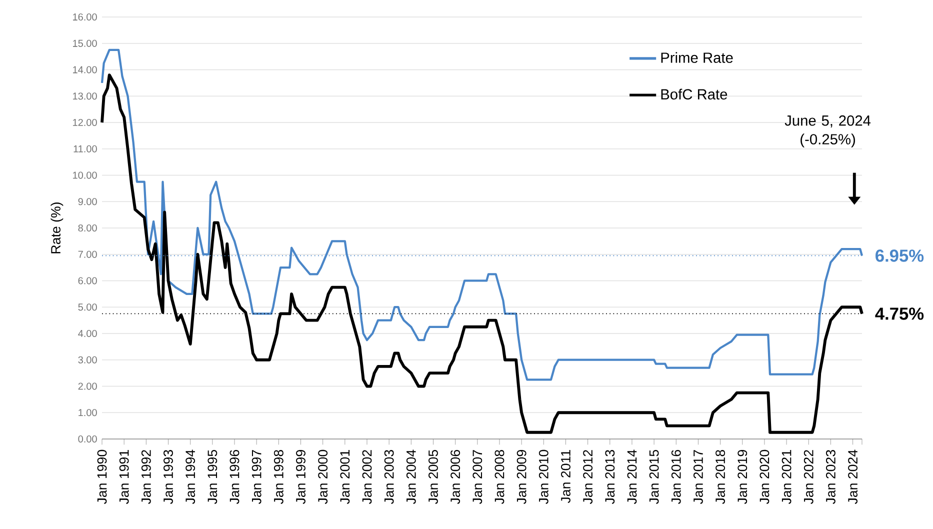 The height and width of the screenshot is (529, 933). I want to click on y-tick-label: 13.00, so click(85, 96).